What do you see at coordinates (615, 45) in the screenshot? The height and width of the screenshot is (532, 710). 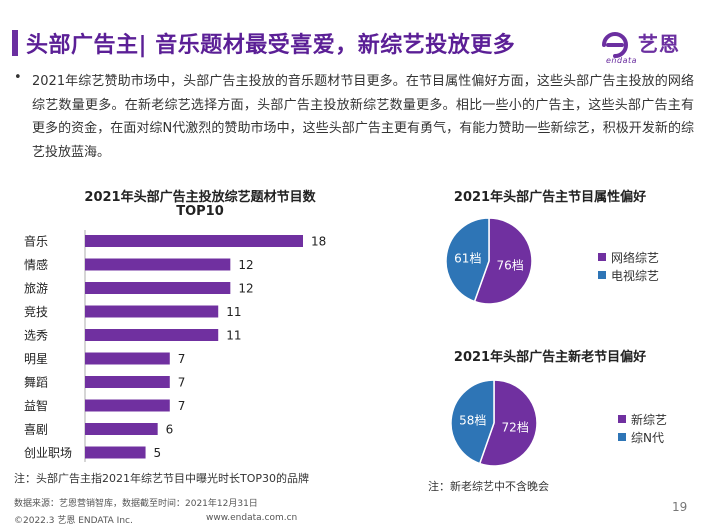 I see `logo-mark-icon` at bounding box center [615, 45].